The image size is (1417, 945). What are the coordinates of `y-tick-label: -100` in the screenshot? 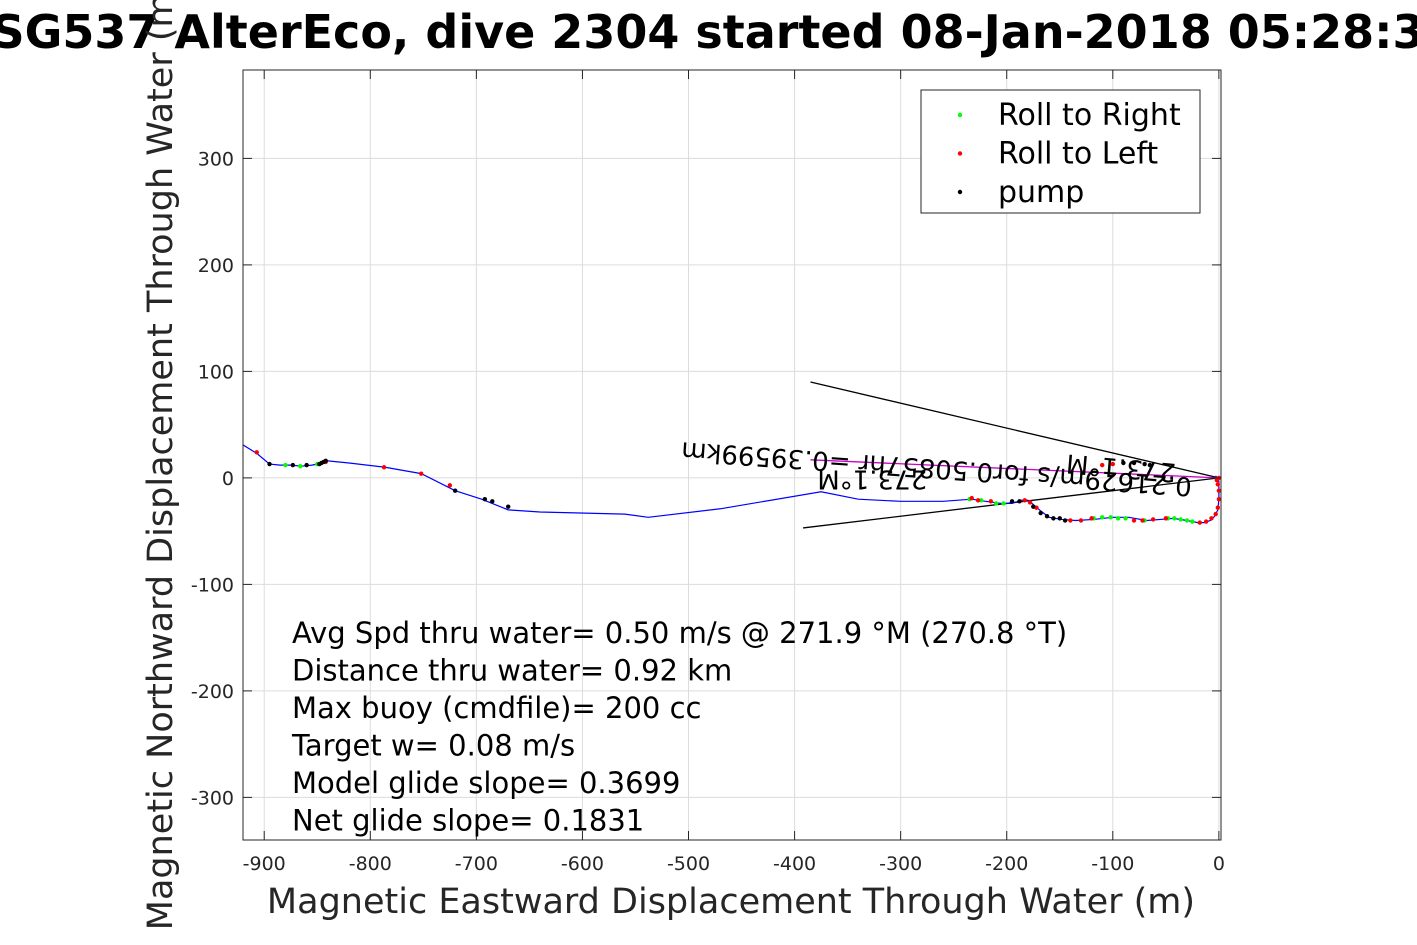 It's located at (212, 585).